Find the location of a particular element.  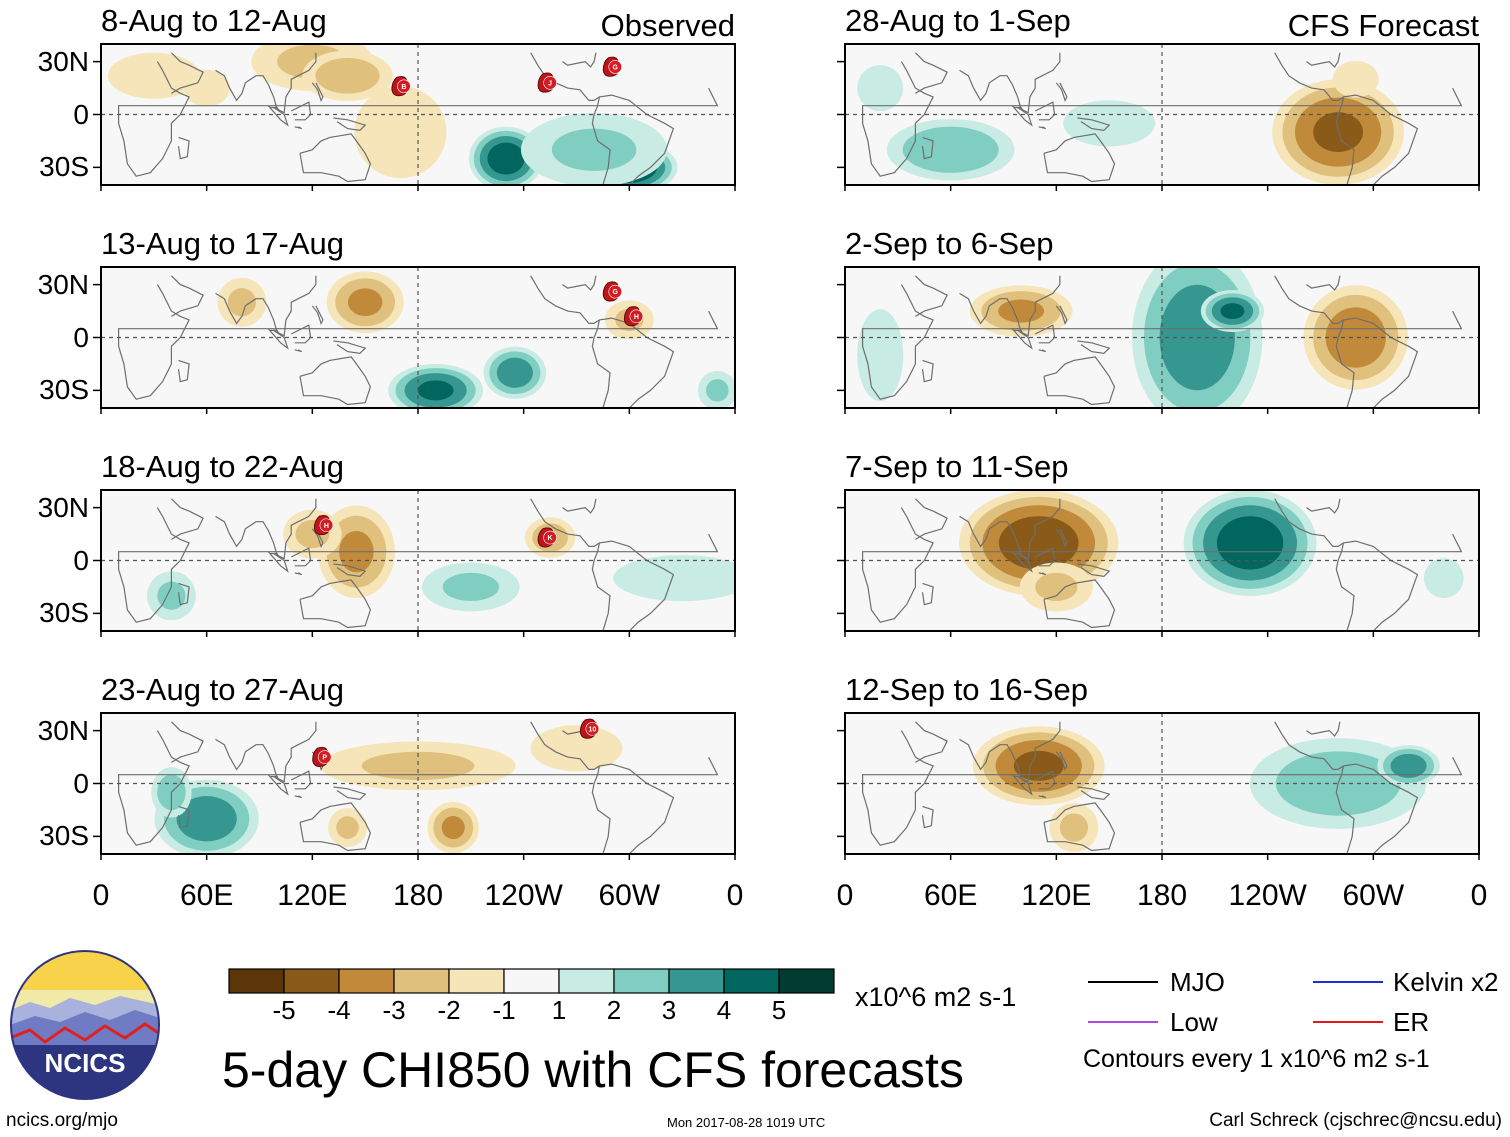

legend-line-kelvin is located at coordinates (1348, 982).